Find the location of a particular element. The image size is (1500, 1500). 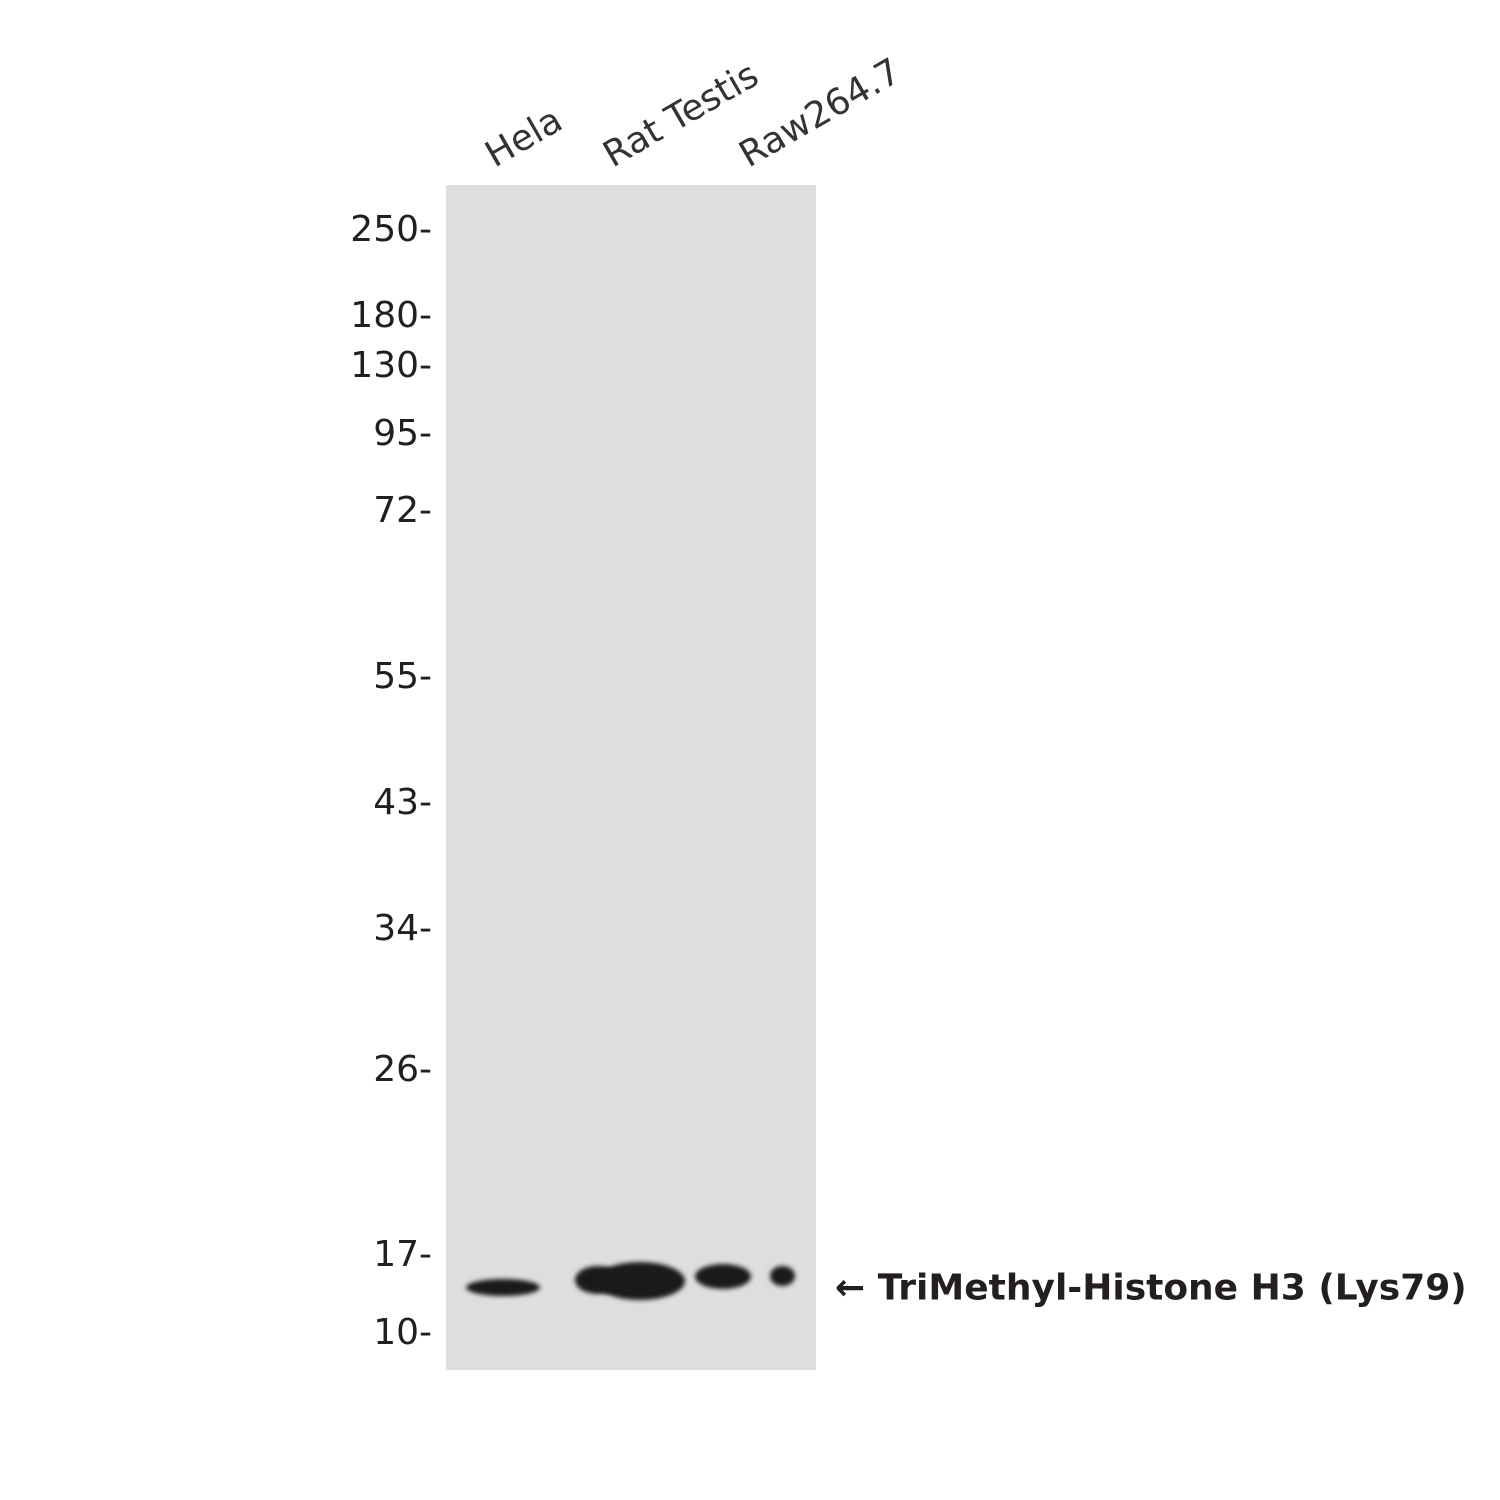

marker-95: 95- is located at coordinates (402, 433).